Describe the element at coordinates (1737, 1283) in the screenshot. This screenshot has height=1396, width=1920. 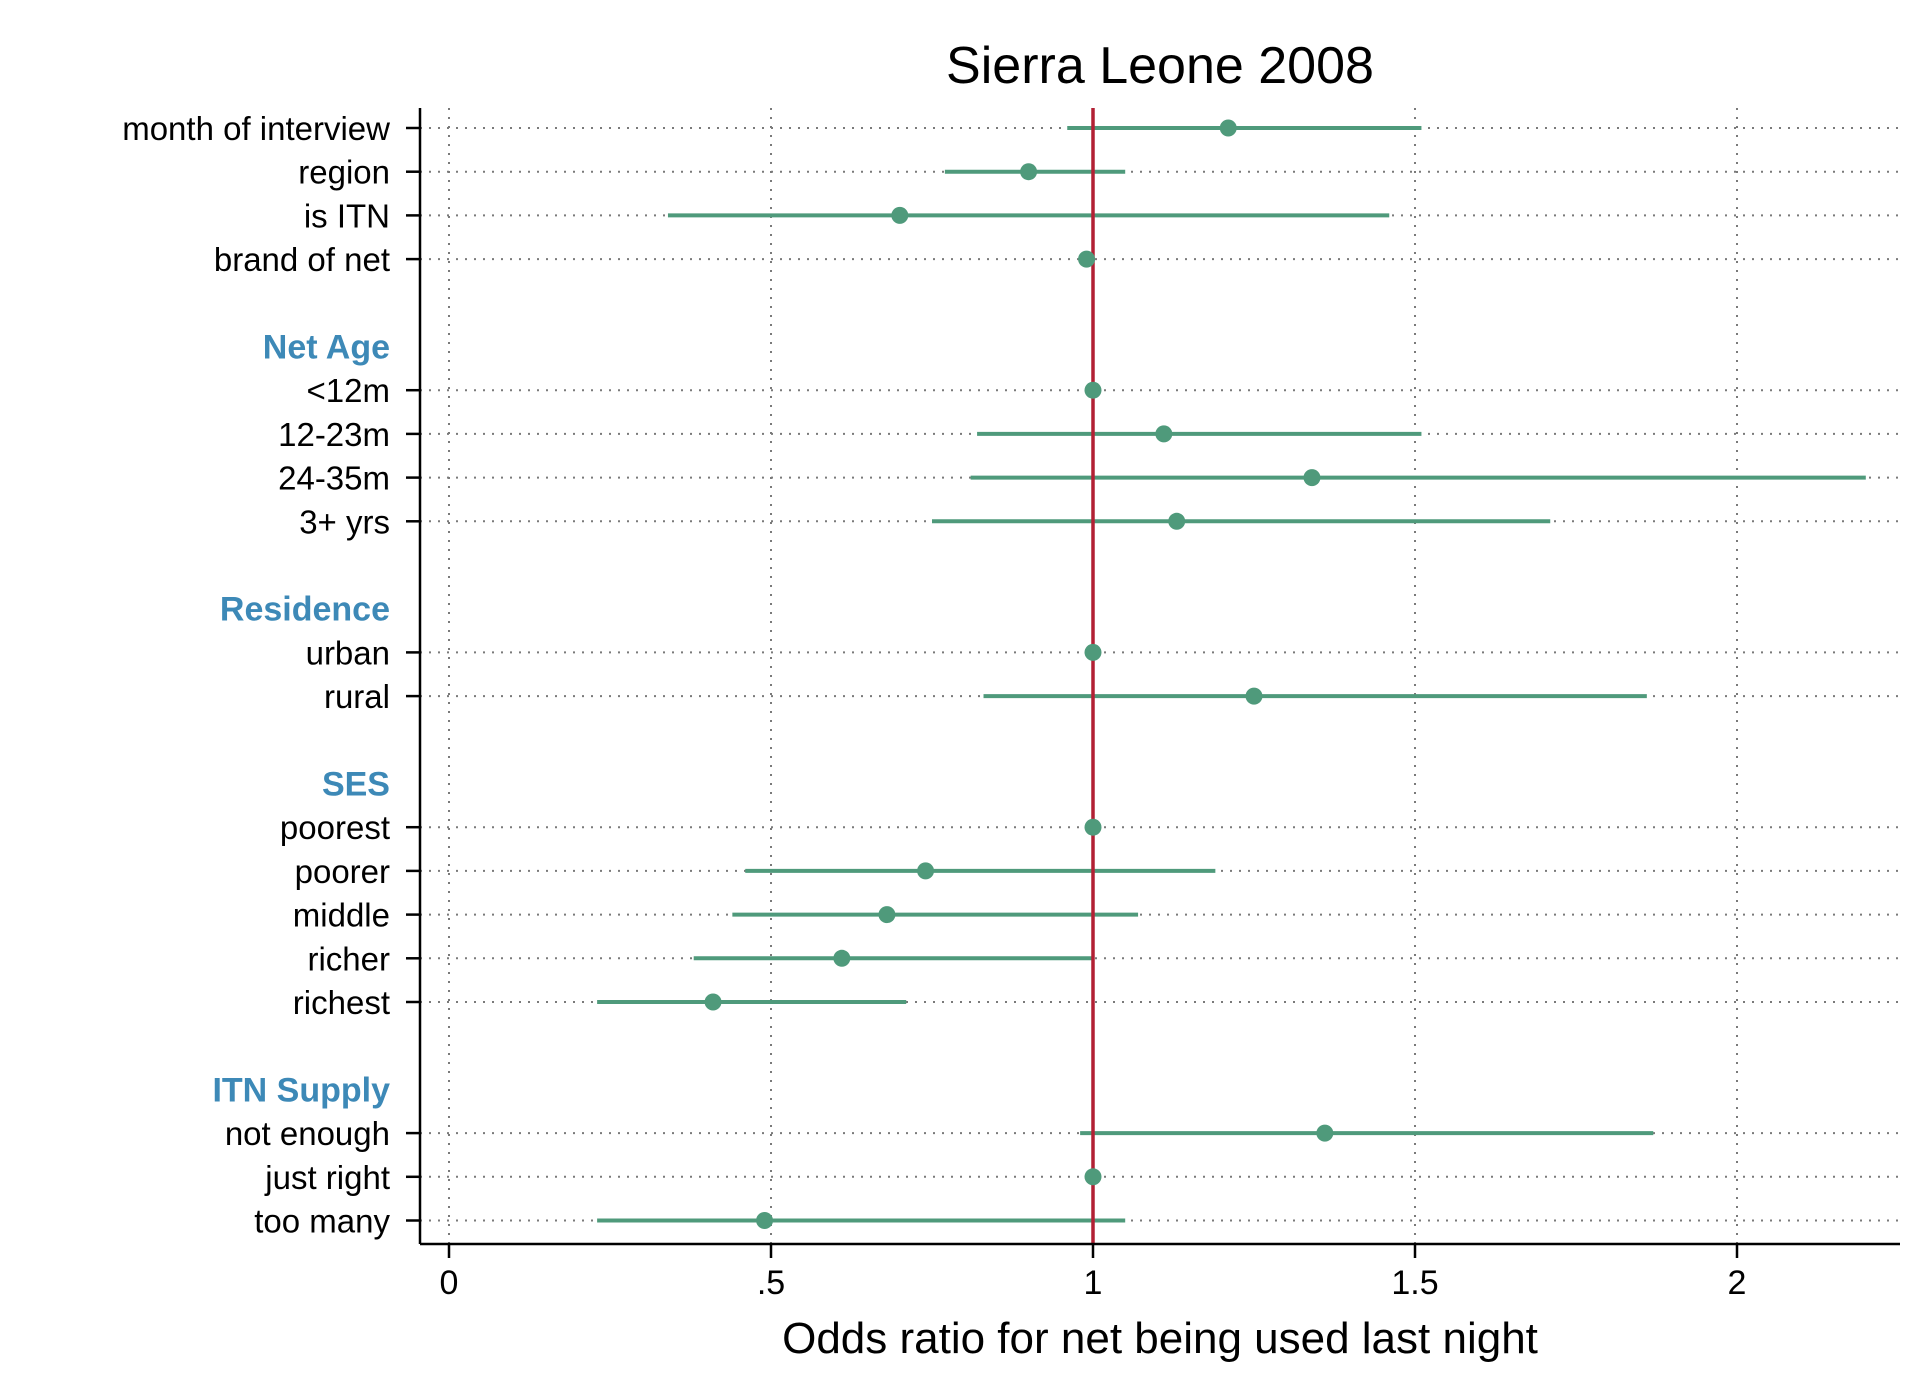
I see `x-tick-label: 2` at that location.